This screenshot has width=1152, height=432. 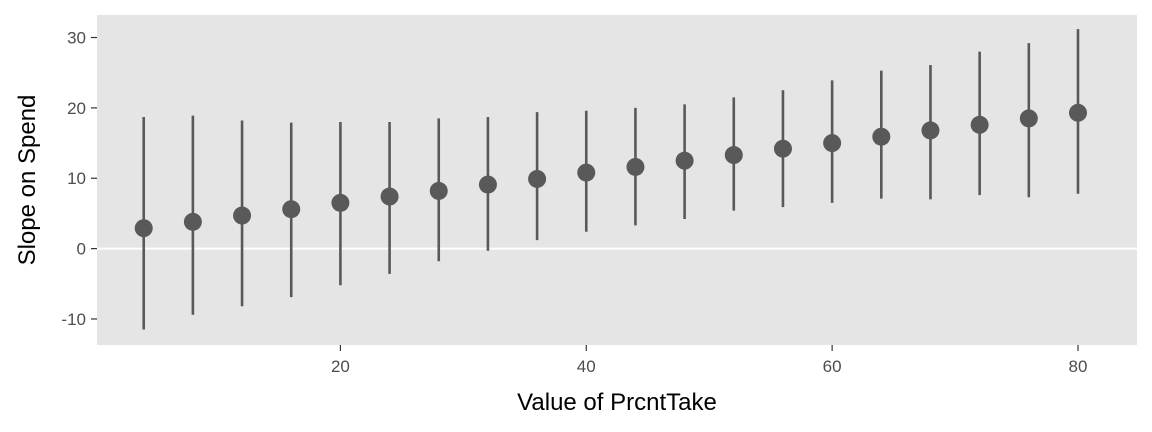 What do you see at coordinates (81, 249) in the screenshot?
I see `y-tick-label: 0` at bounding box center [81, 249].